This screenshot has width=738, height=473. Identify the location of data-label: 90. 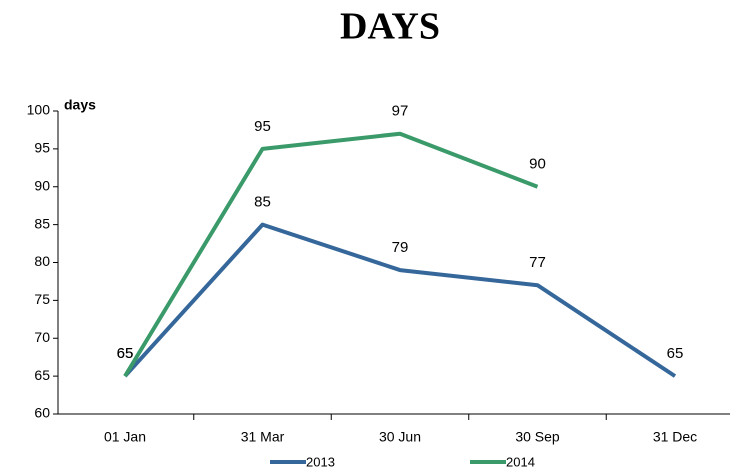
(537, 164).